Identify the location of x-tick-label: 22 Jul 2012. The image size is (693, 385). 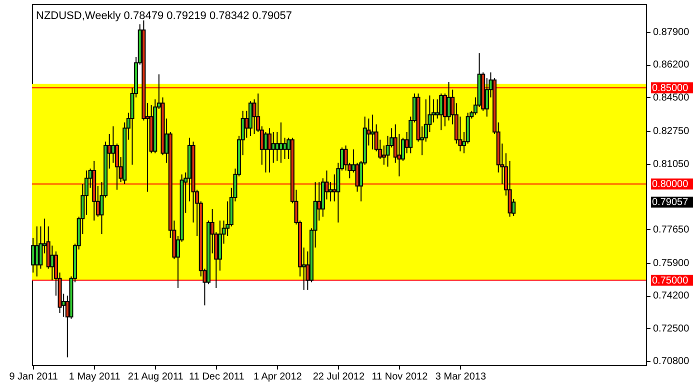
(338, 377).